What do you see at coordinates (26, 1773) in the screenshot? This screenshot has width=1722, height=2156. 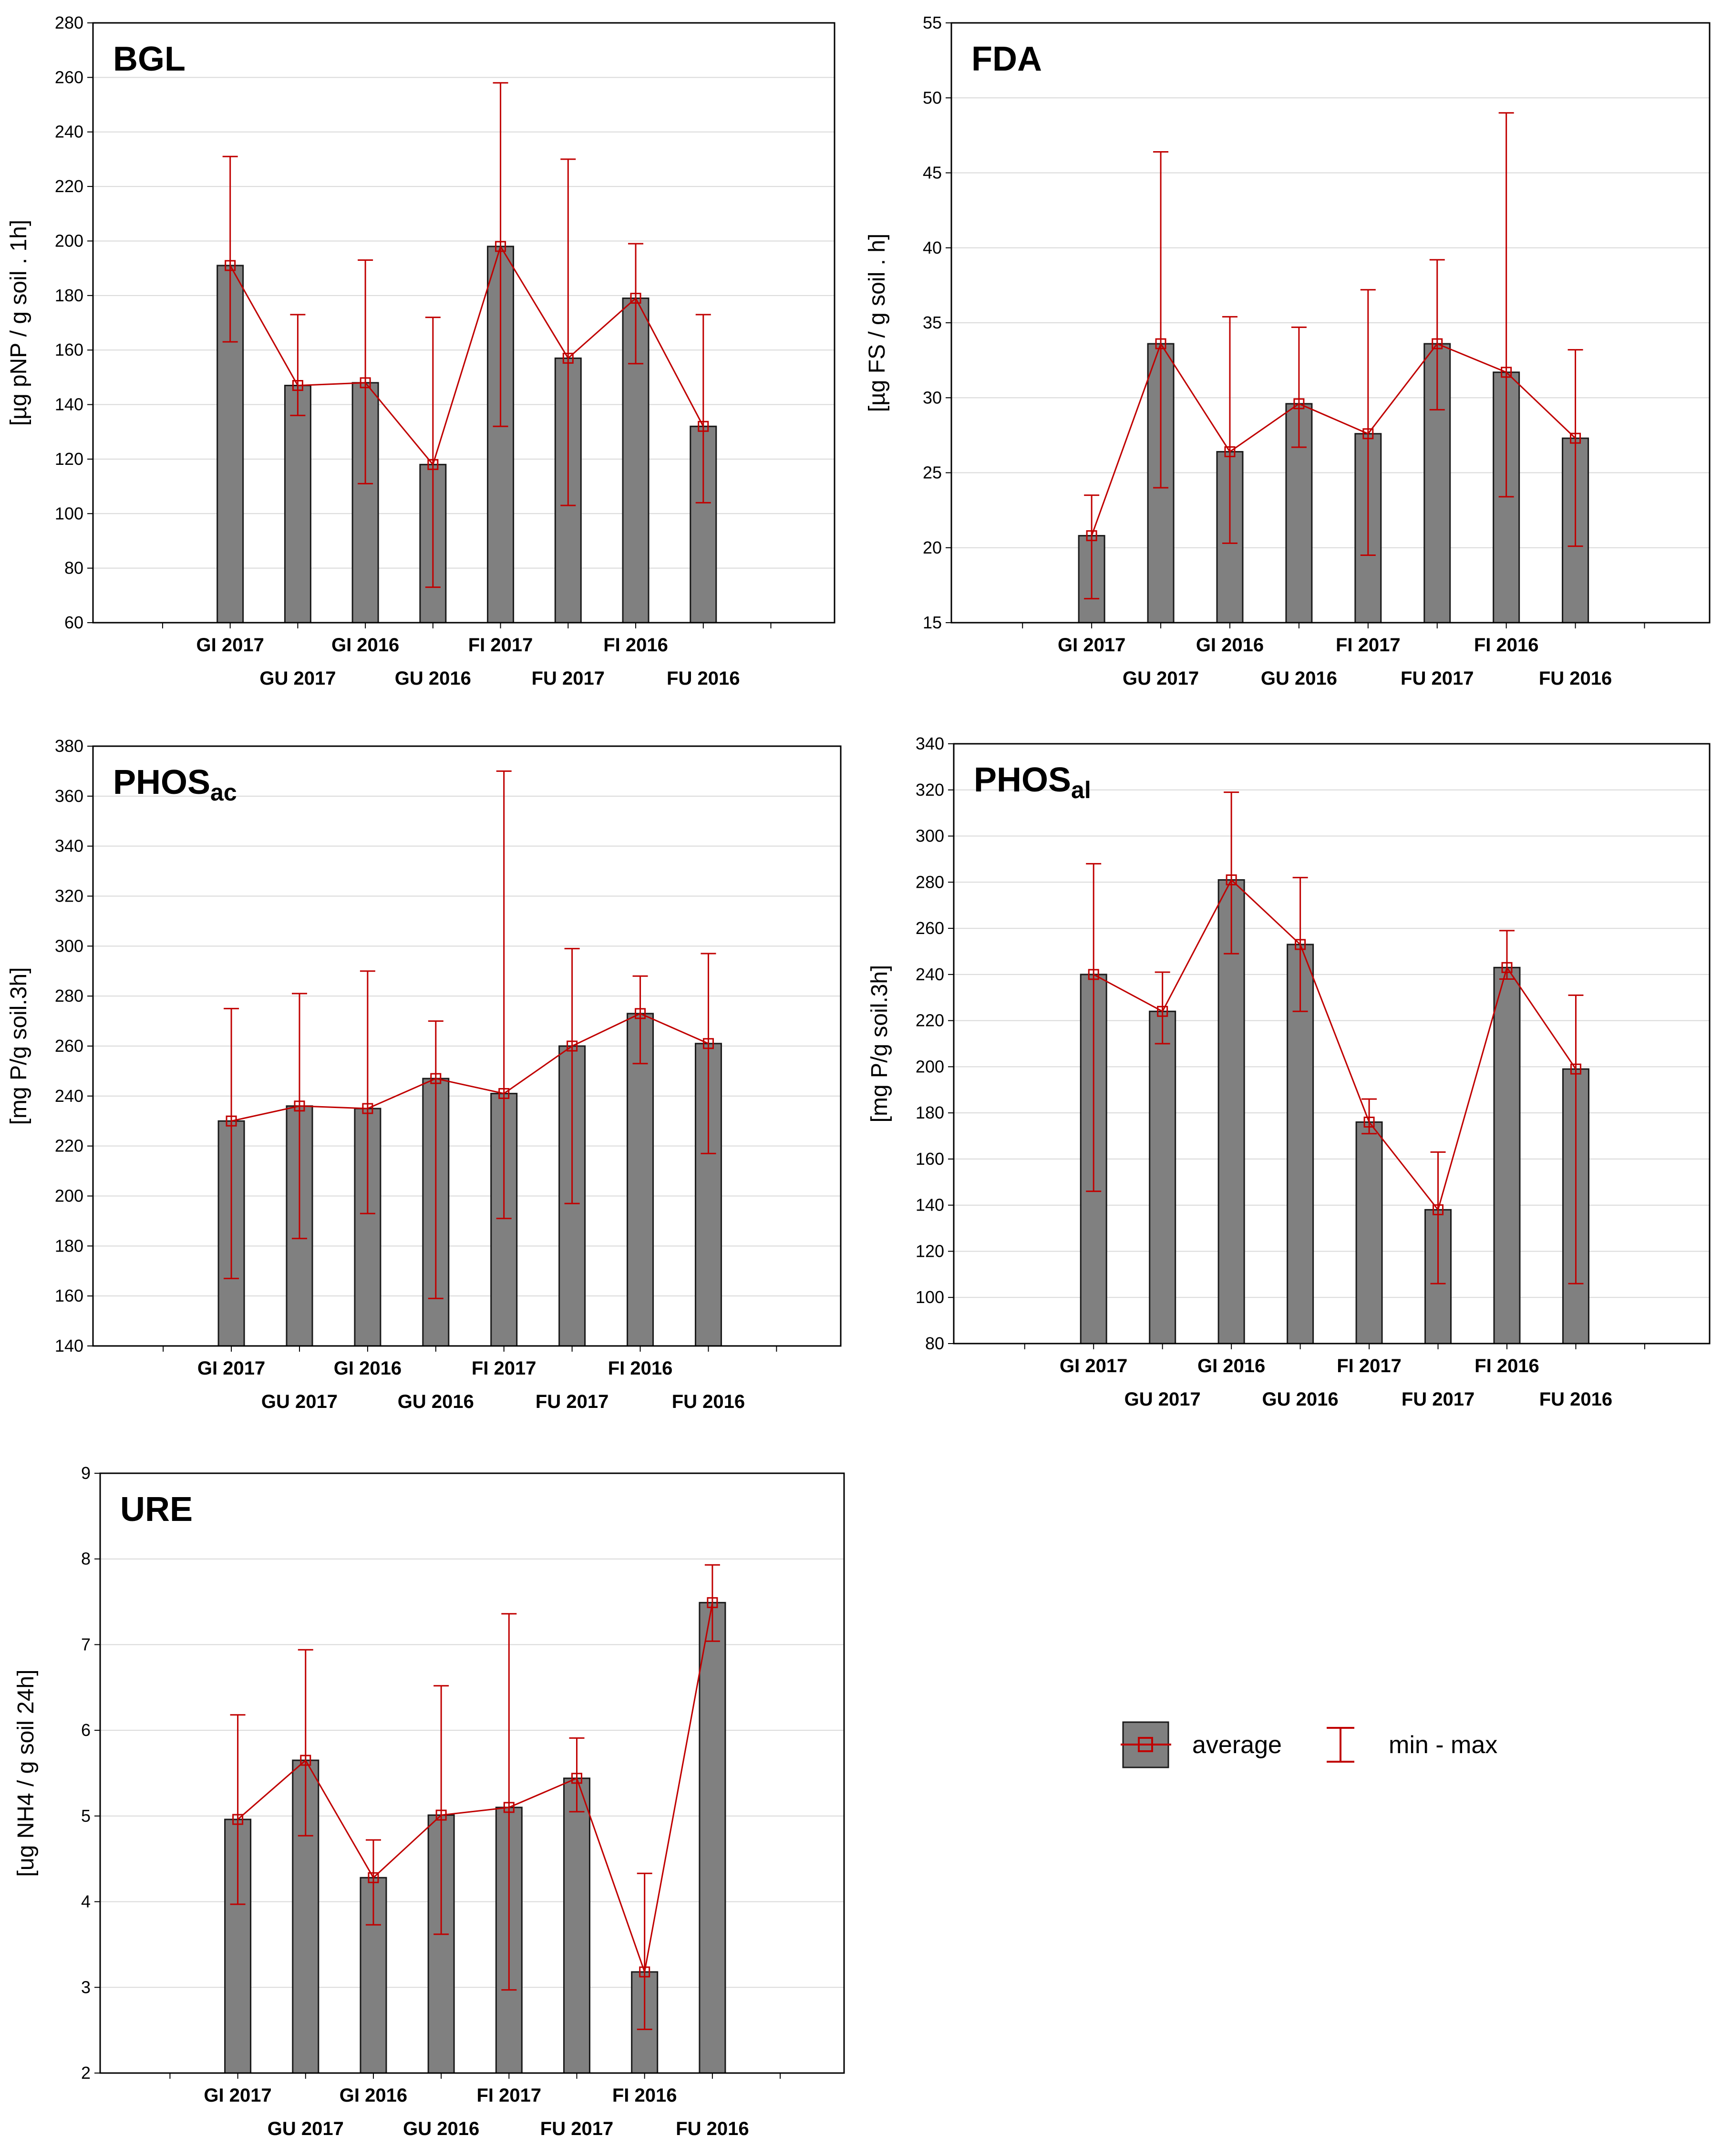 I see `y-axis-label: [ug NH4 / g soil 24h]` at bounding box center [26, 1773].